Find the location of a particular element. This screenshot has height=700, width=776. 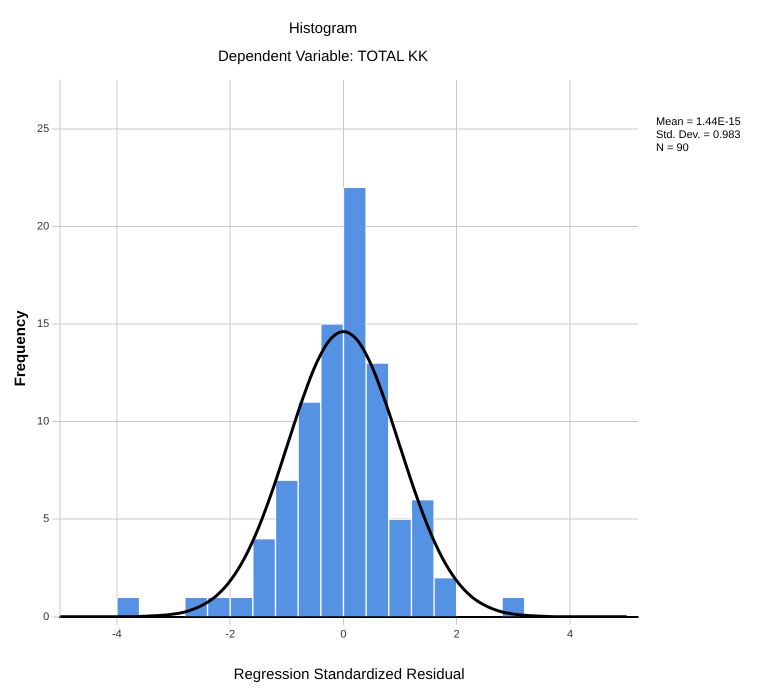

chart-subtitle: Dependent Variable: TOTAL KK is located at coordinates (323, 57).